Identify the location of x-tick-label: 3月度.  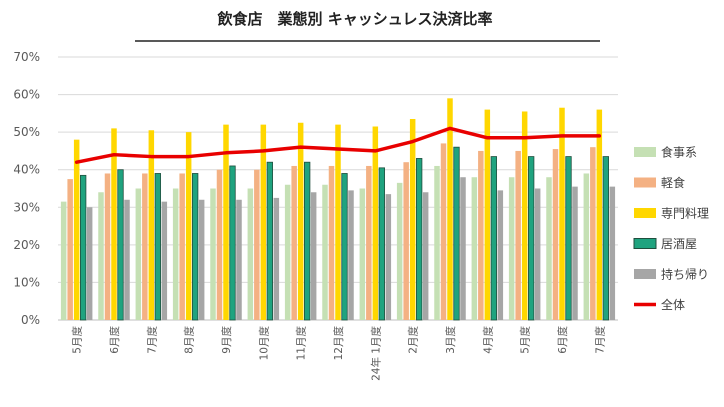
(450, 340).